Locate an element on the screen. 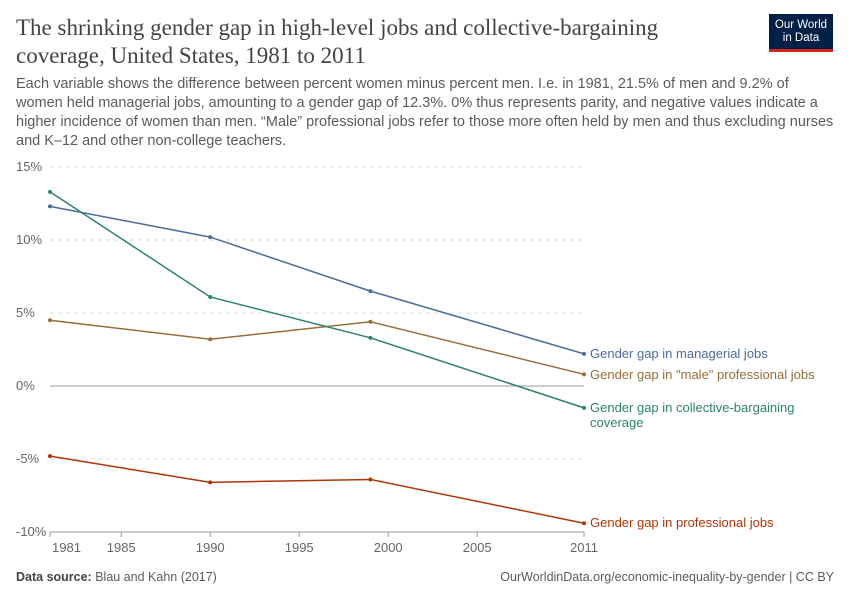  series-label: Gender gap in professional jobs is located at coordinates (682, 522).